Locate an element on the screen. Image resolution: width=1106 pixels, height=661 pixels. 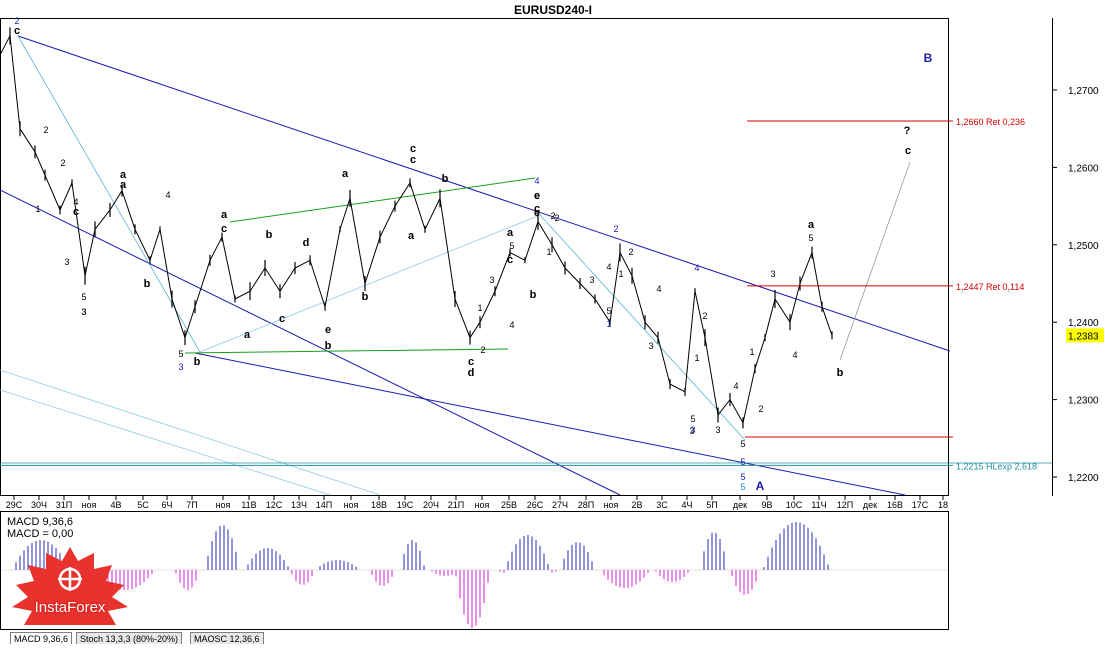
x-tick-label: 25В is located at coordinates (509, 505).